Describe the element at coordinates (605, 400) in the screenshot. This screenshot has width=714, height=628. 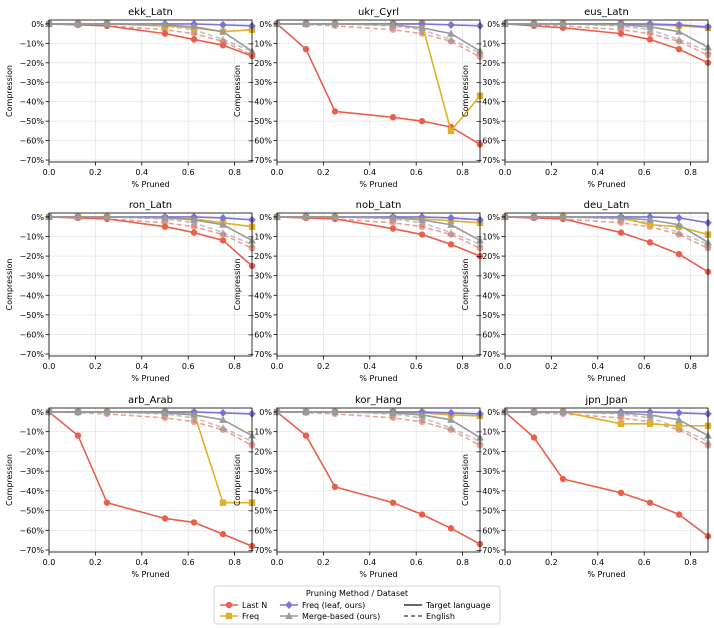
I see `panel-title: jpn_Jpan` at that location.